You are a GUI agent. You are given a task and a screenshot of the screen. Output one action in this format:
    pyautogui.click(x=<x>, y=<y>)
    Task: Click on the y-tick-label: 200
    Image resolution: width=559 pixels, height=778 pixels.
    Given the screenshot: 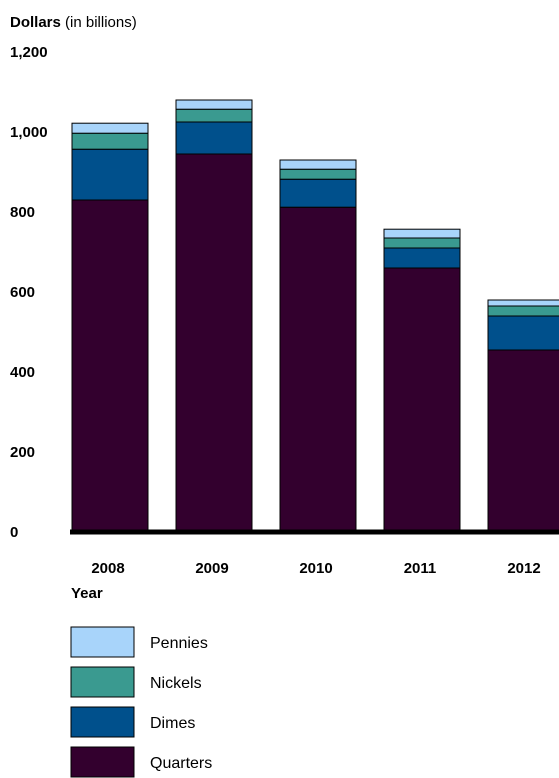 What is the action you would take?
    pyautogui.click(x=22, y=452)
    